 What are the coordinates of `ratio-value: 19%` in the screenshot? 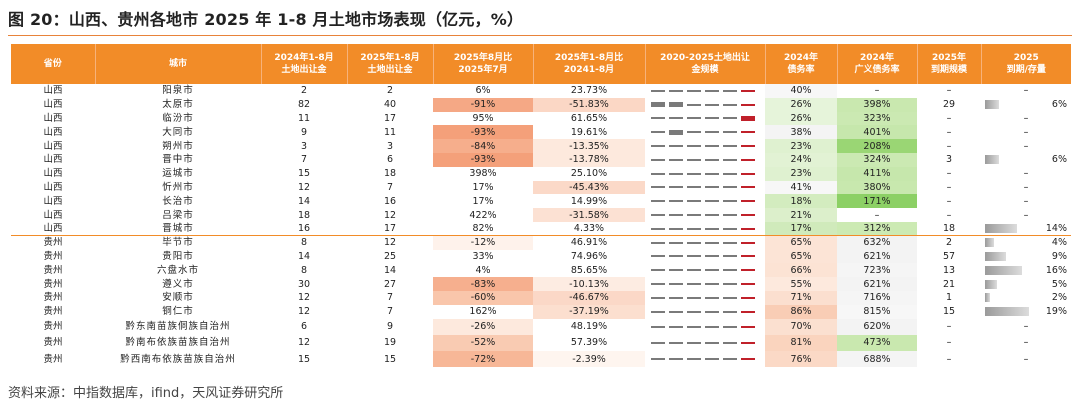 It's located at (1056, 312).